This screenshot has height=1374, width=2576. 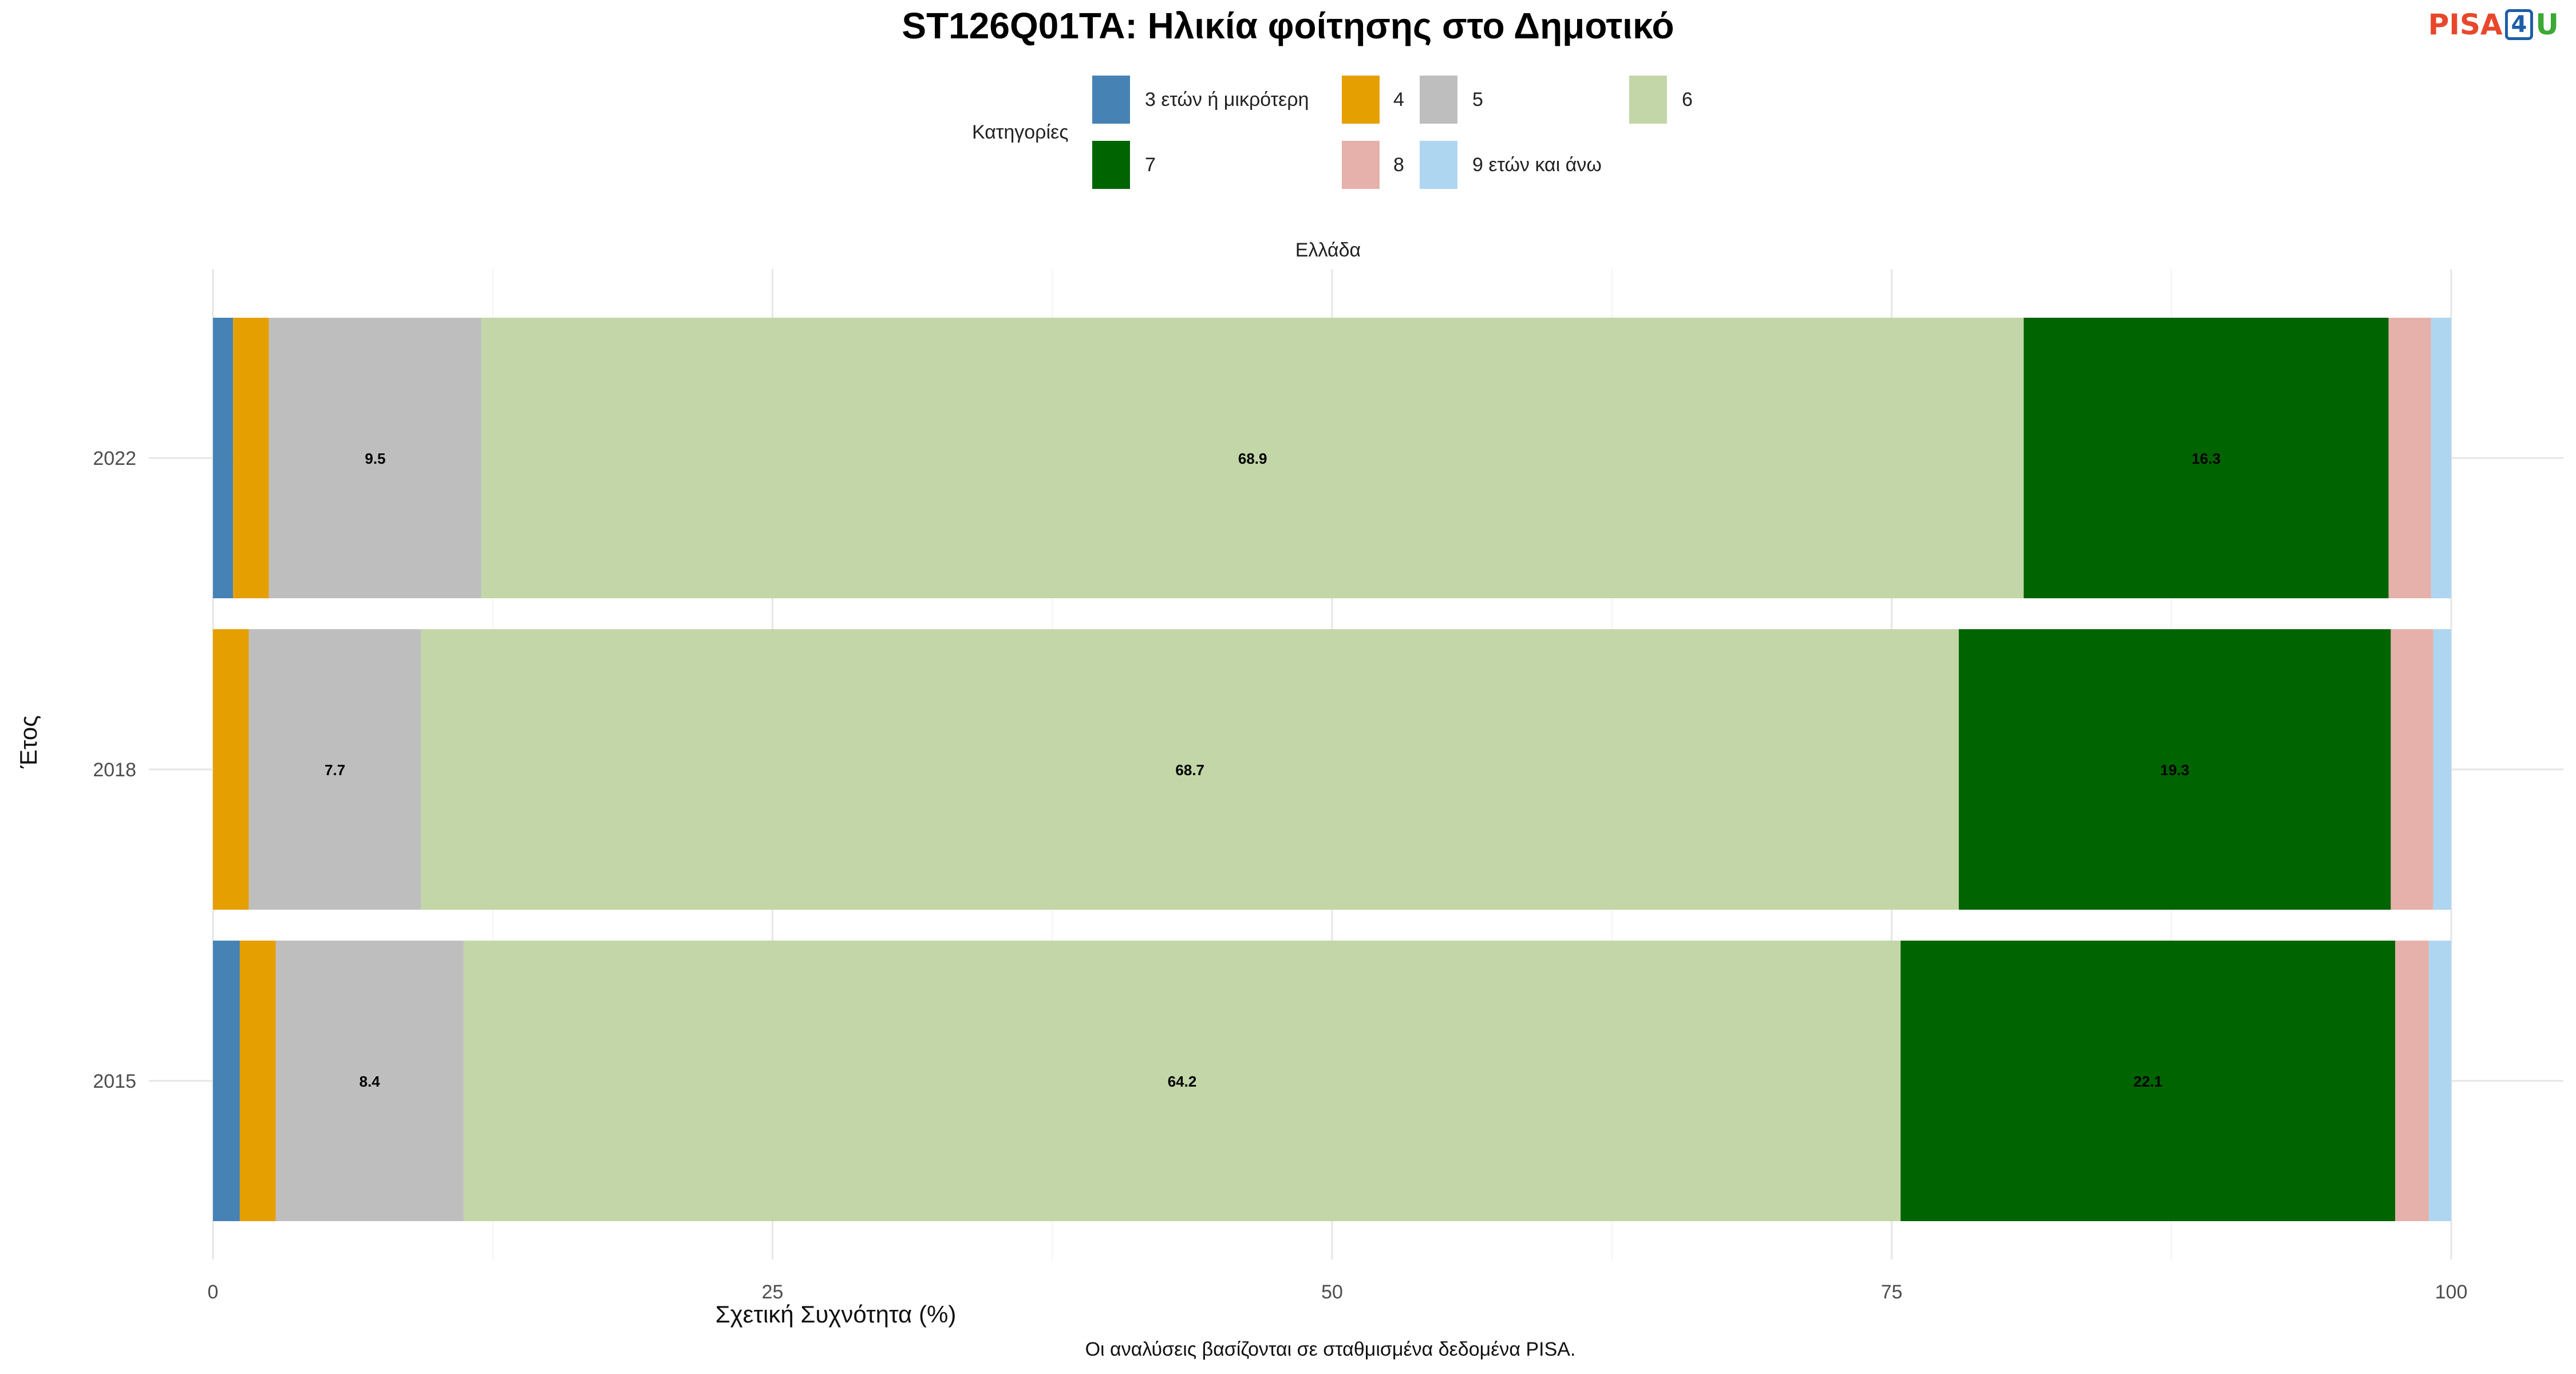 I want to click on legend-label-6: 9 ετών και άνω, so click(x=1537, y=165).